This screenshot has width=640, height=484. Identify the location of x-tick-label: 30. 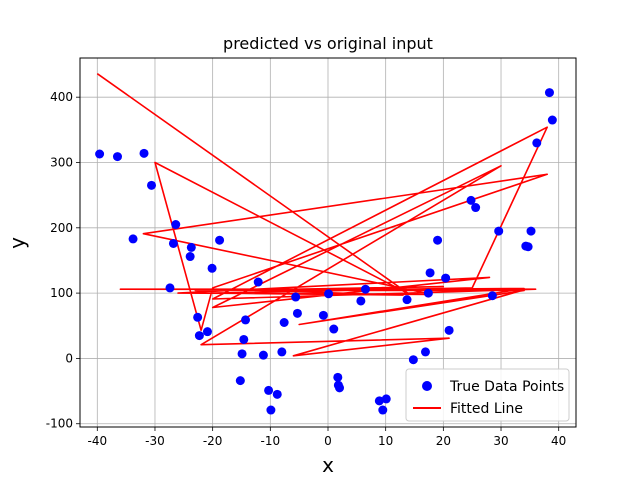
(500, 441).